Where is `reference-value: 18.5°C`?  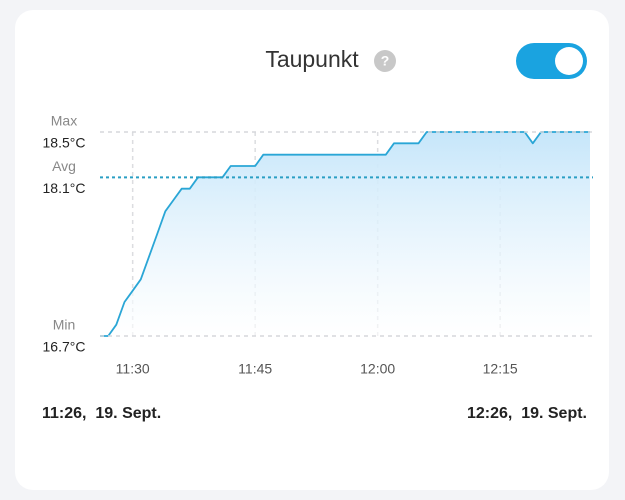
reference-value: 18.5°C is located at coordinates (64, 143).